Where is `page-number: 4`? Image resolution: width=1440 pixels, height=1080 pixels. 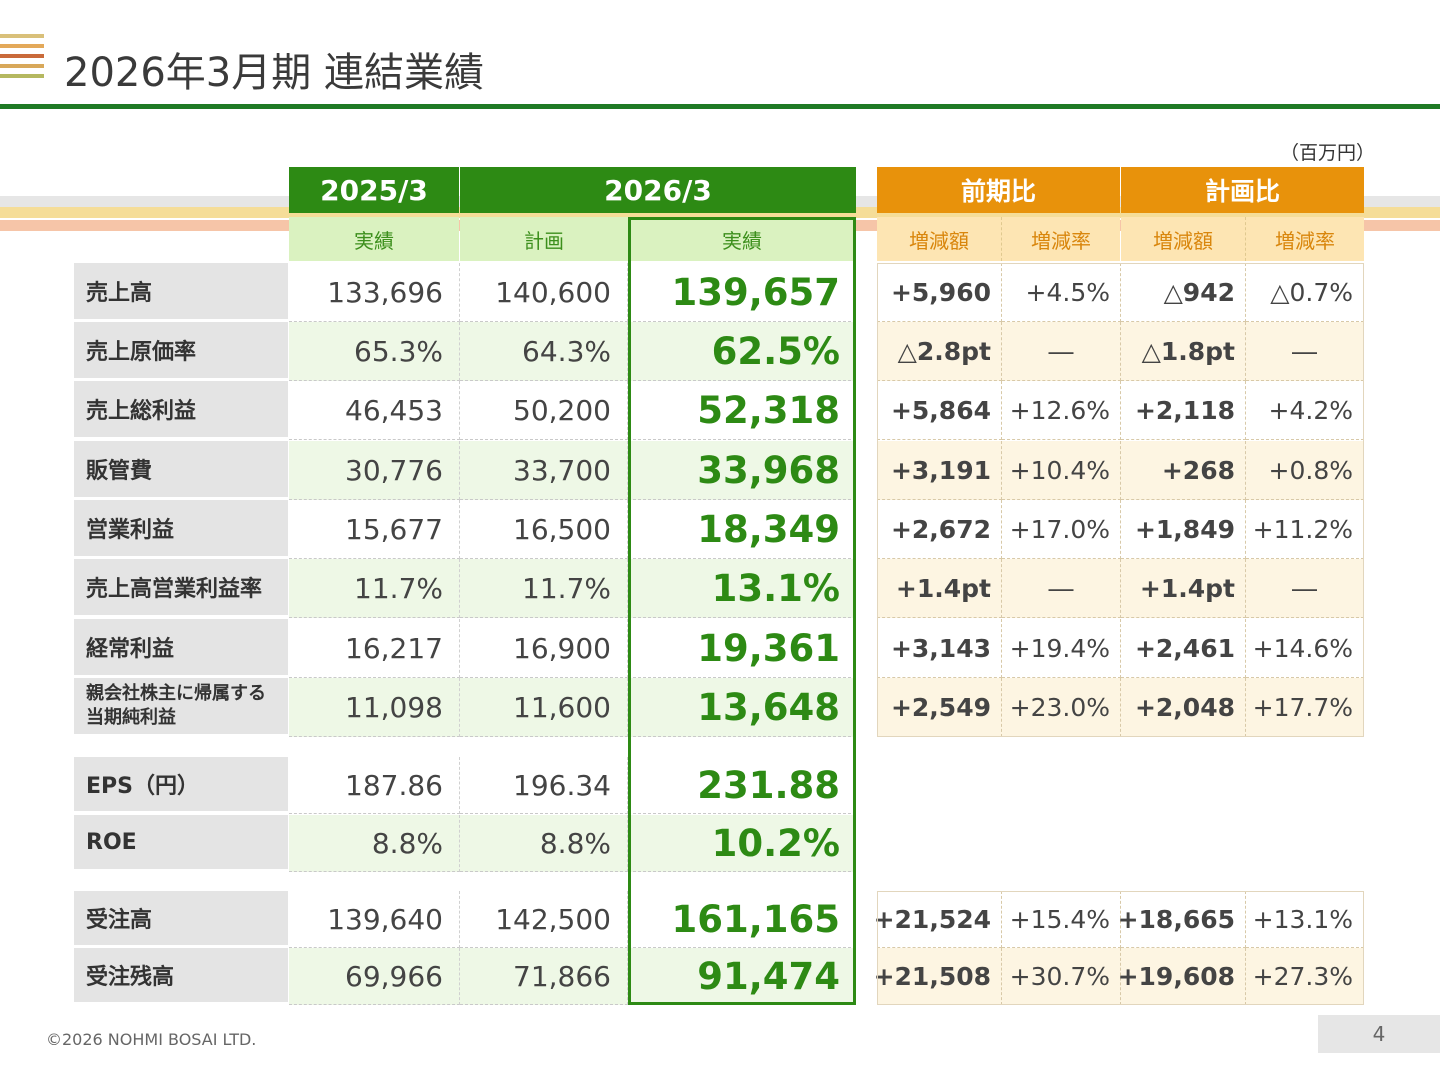 page-number: 4 is located at coordinates (1379, 1034).